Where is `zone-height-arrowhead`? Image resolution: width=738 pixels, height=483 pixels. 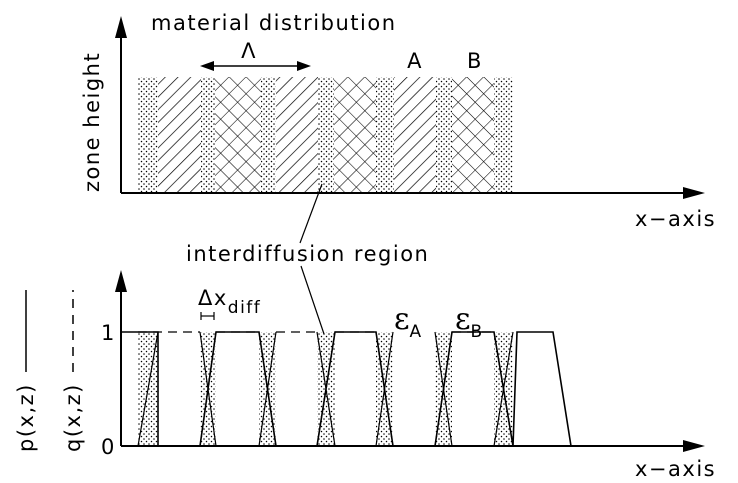 zone-height-arrowhead is located at coordinates (121, 27).